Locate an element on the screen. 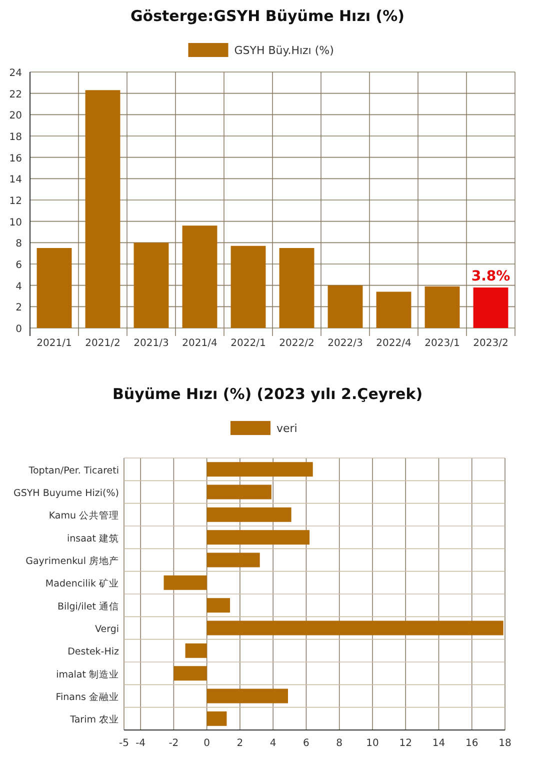 This screenshot has width=535, height=760. y-tick-label: 24 is located at coordinates (15, 73).